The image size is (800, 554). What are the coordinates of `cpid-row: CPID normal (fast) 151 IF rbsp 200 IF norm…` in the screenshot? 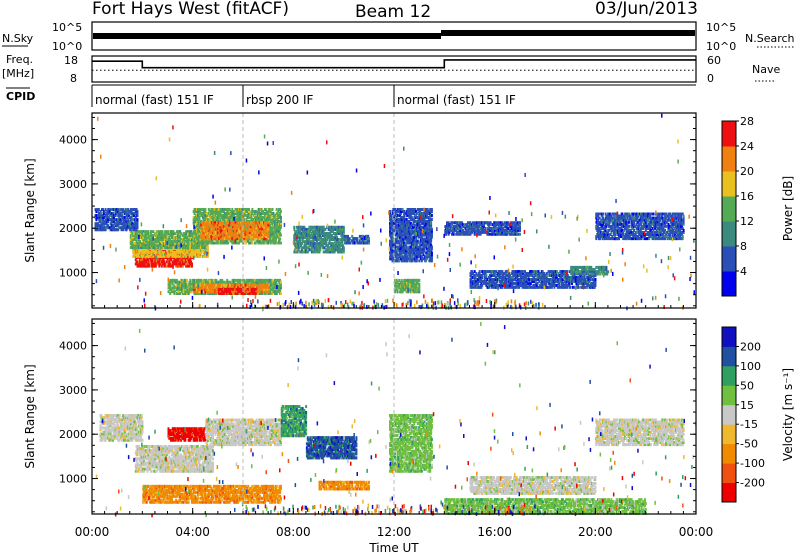 It's located at (351, 95).